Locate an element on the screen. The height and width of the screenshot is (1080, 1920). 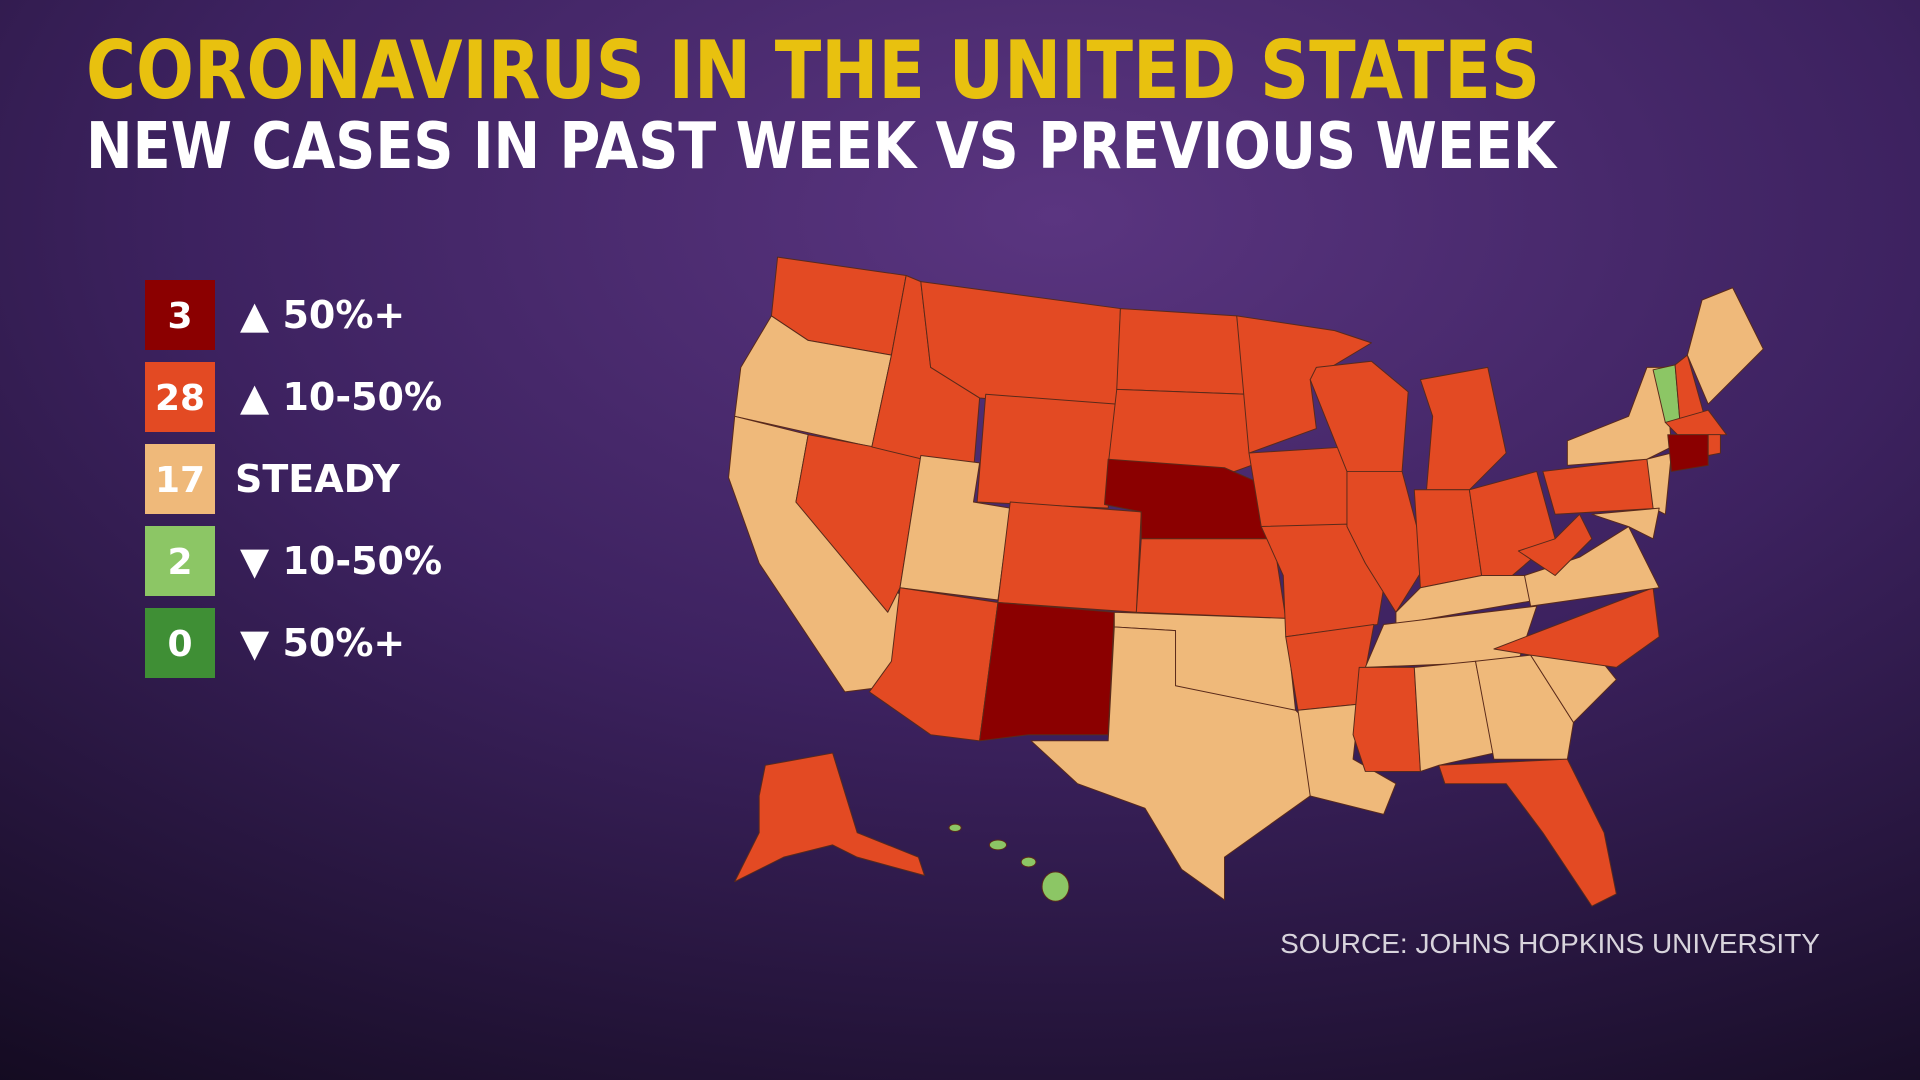
legend-count: 2 is located at coordinates (179, 562).